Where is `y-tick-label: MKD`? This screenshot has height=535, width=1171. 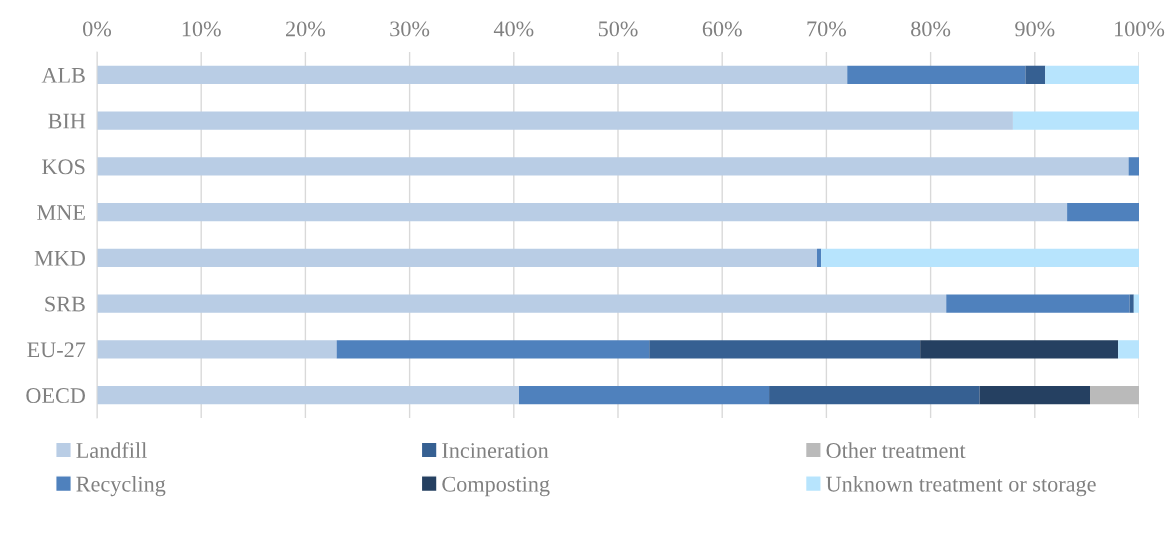 y-tick-label: MKD is located at coordinates (59, 258).